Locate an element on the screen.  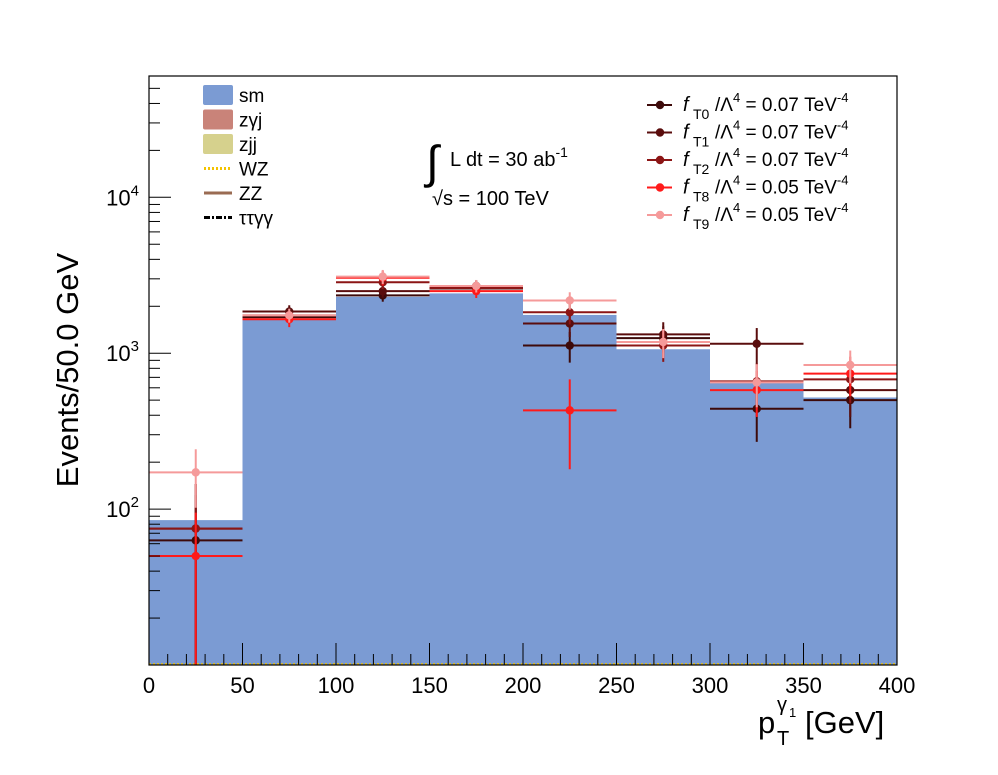
x-axis-label: p Tγ 1 [GeV] is located at coordinates (821, 722).